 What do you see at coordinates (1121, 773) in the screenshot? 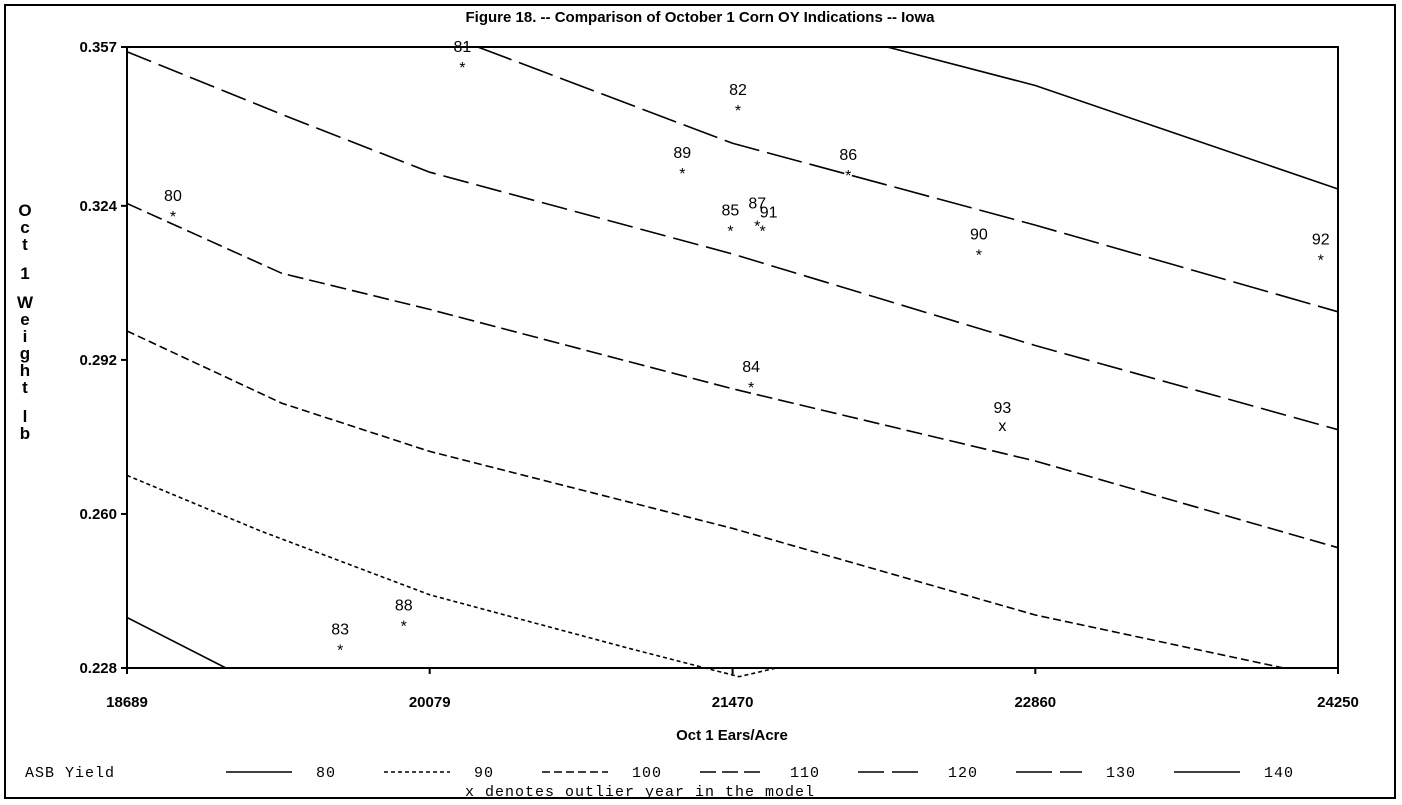
I see `legend-entry-label: 130` at bounding box center [1121, 773].